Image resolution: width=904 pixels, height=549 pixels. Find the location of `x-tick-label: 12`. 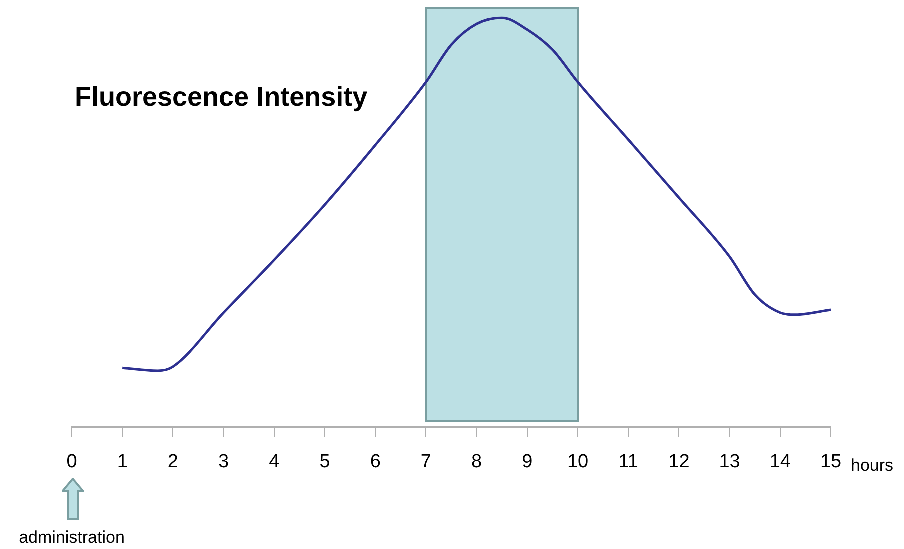

x-tick-label: 12 is located at coordinates (679, 462).